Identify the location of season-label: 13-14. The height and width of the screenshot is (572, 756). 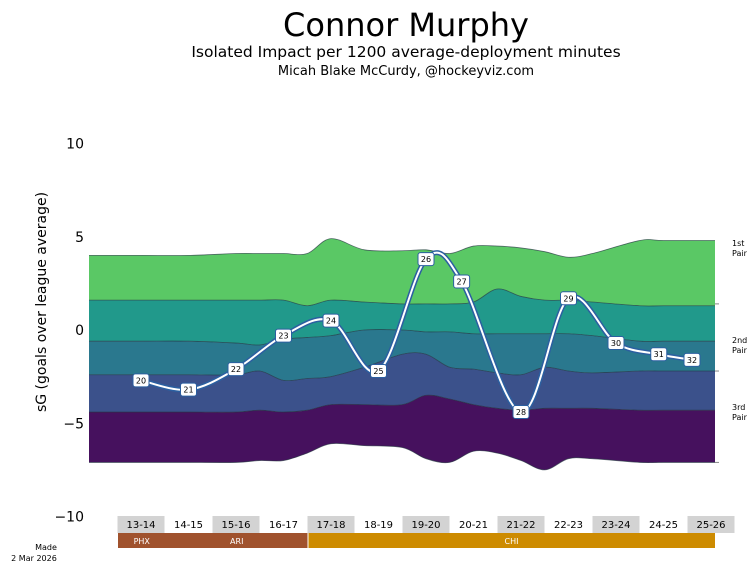
(140, 525).